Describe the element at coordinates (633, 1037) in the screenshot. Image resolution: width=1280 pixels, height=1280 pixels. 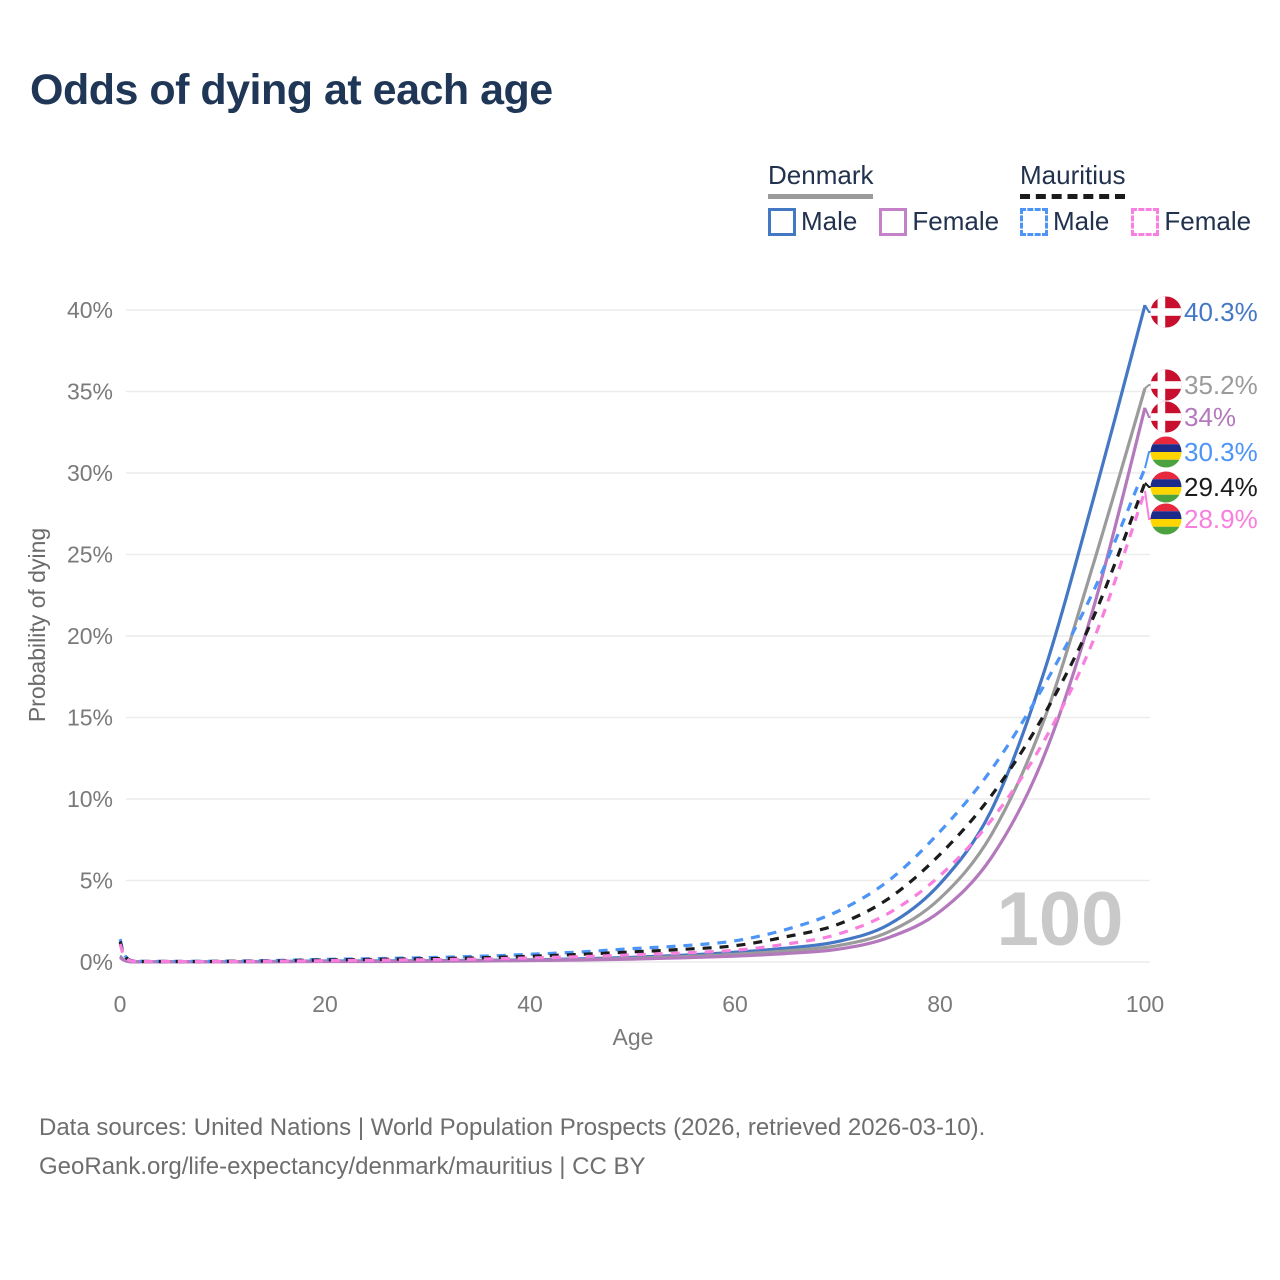
I see `x-axis-title: Age` at that location.